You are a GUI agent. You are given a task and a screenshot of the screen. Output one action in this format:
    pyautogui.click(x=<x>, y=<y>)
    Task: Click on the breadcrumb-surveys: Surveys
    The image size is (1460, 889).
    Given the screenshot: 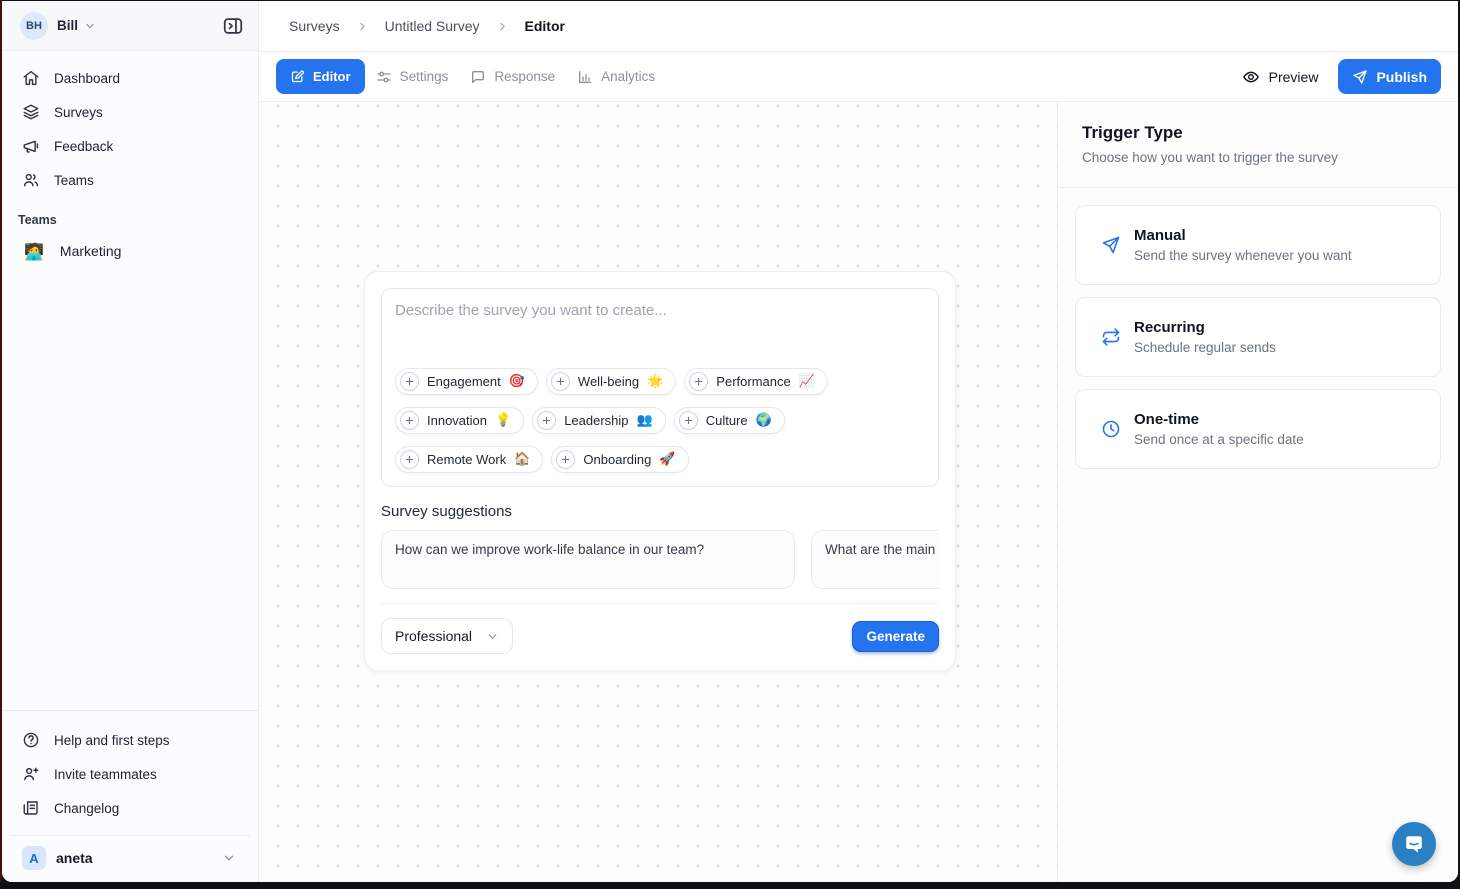 What is the action you would take?
    pyautogui.click(x=314, y=26)
    